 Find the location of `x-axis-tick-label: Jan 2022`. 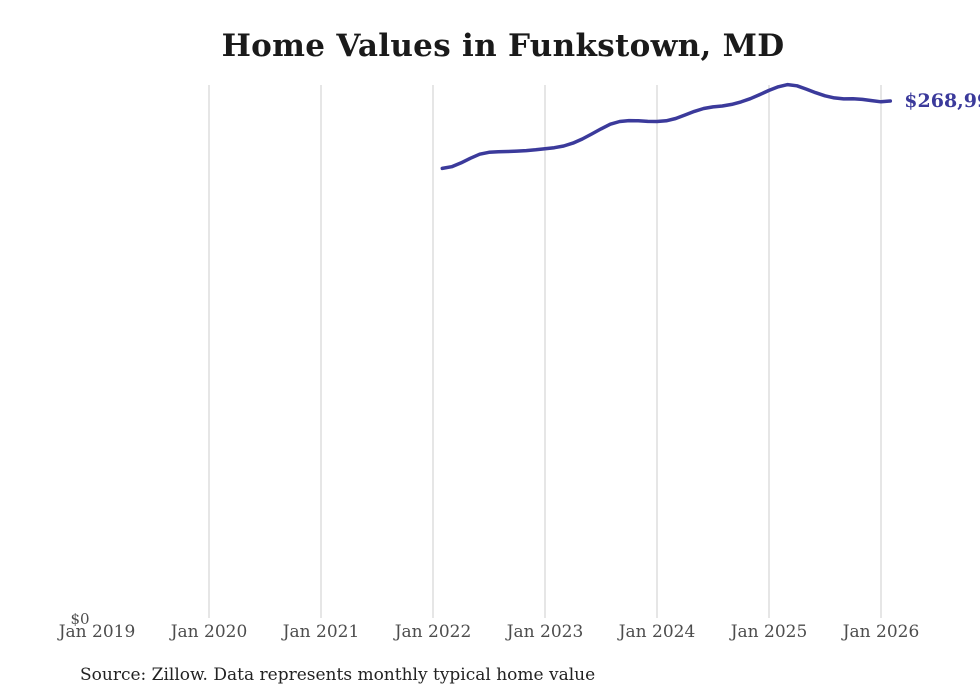

x-axis-tick-label: Jan 2022 is located at coordinates (433, 632).